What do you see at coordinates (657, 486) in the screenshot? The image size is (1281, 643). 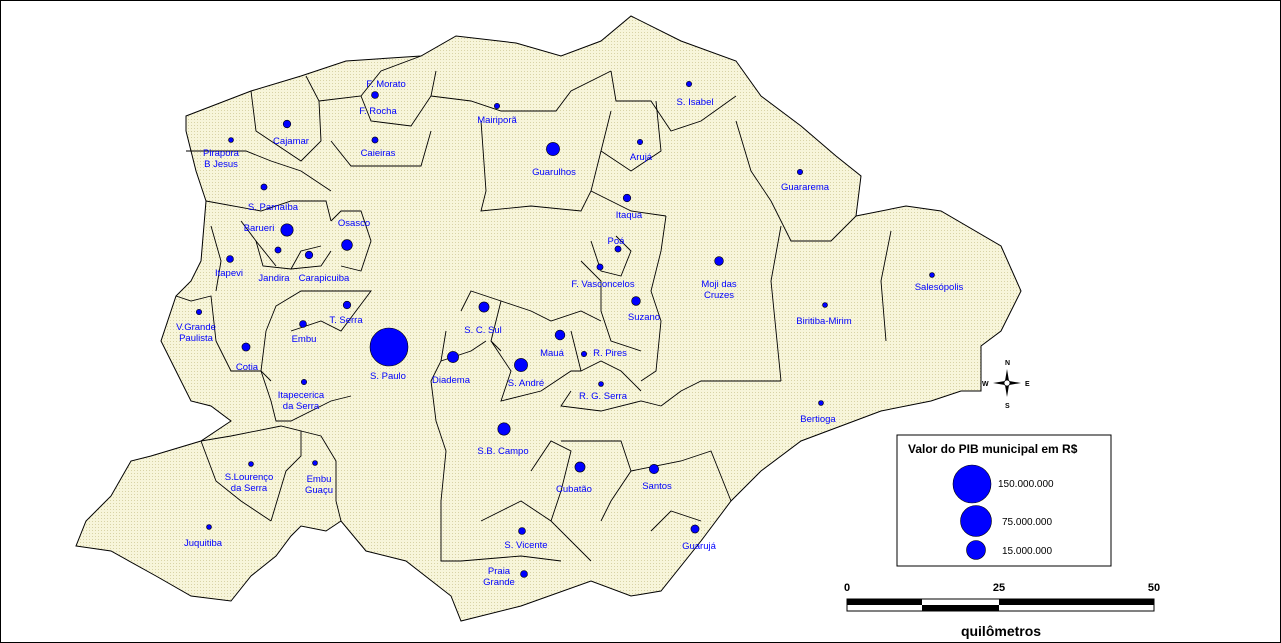 I see `municipality-label-santos: Santos` at bounding box center [657, 486].